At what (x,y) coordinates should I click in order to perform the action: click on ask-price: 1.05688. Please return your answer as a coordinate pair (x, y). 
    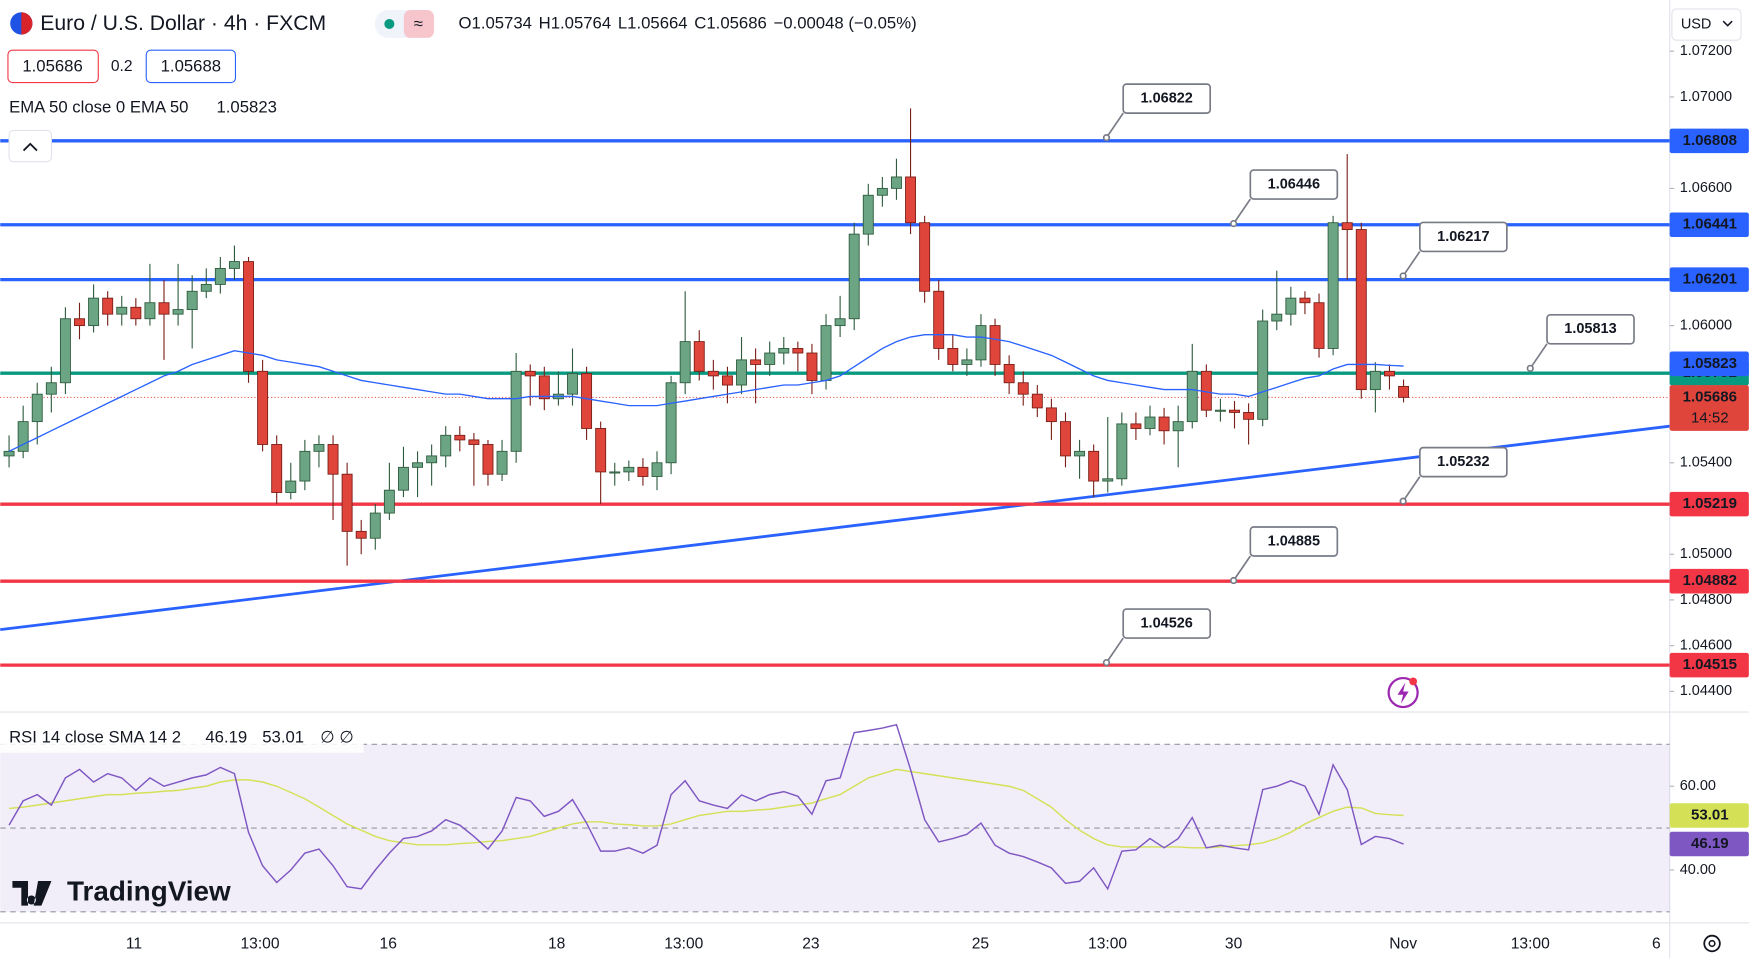
    Looking at the image, I should click on (191, 65).